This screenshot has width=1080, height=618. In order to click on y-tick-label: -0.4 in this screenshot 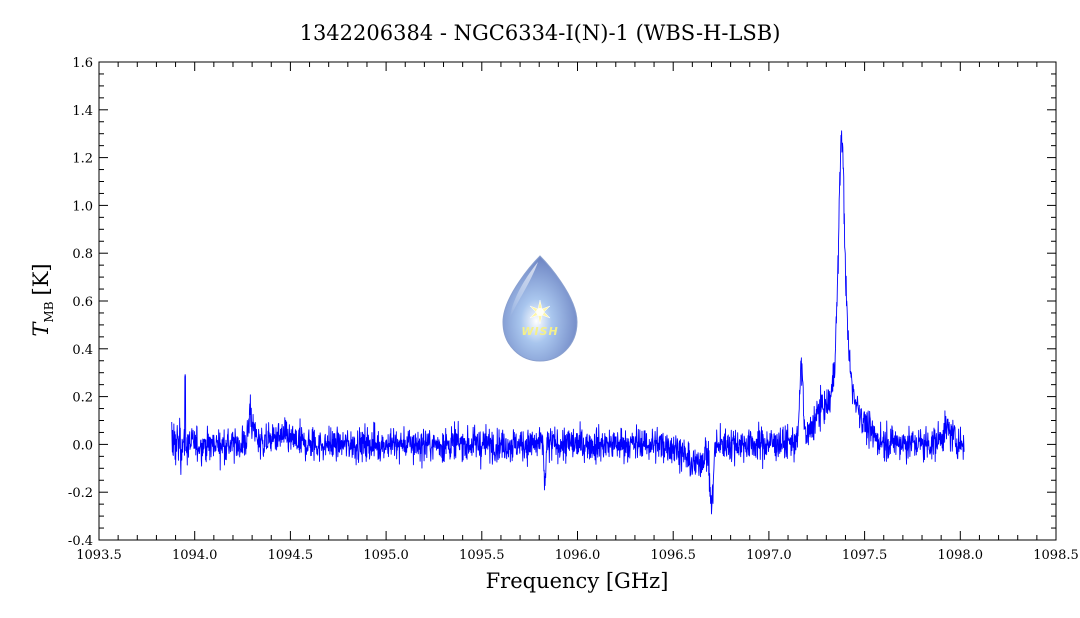, I will do `click(80, 541)`.